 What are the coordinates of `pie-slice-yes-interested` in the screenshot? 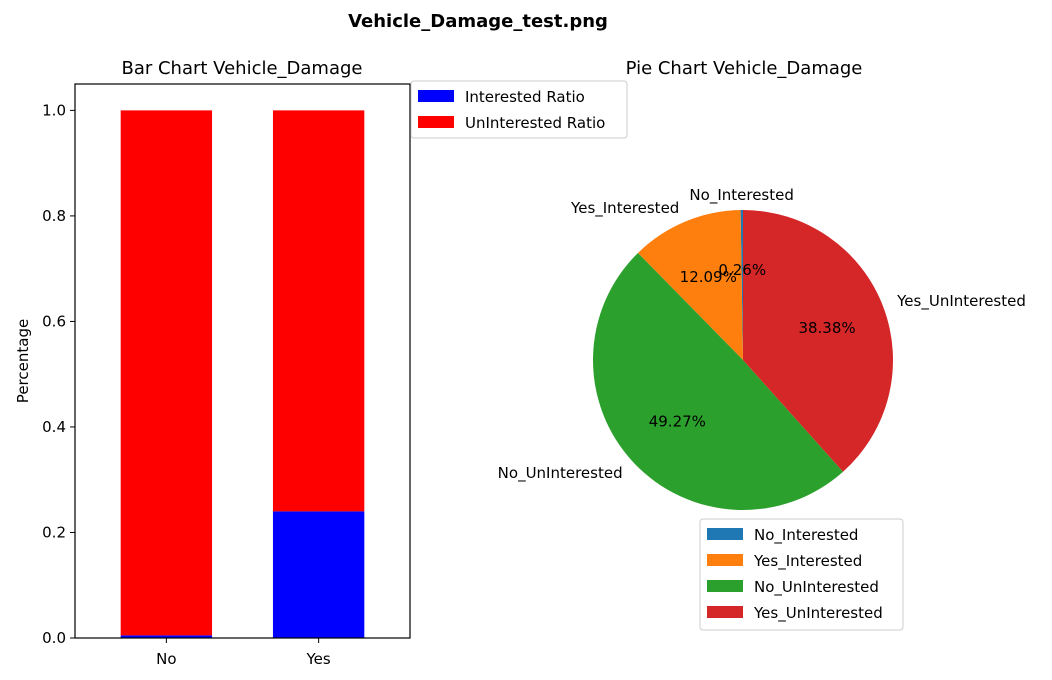 It's located at (690, 285).